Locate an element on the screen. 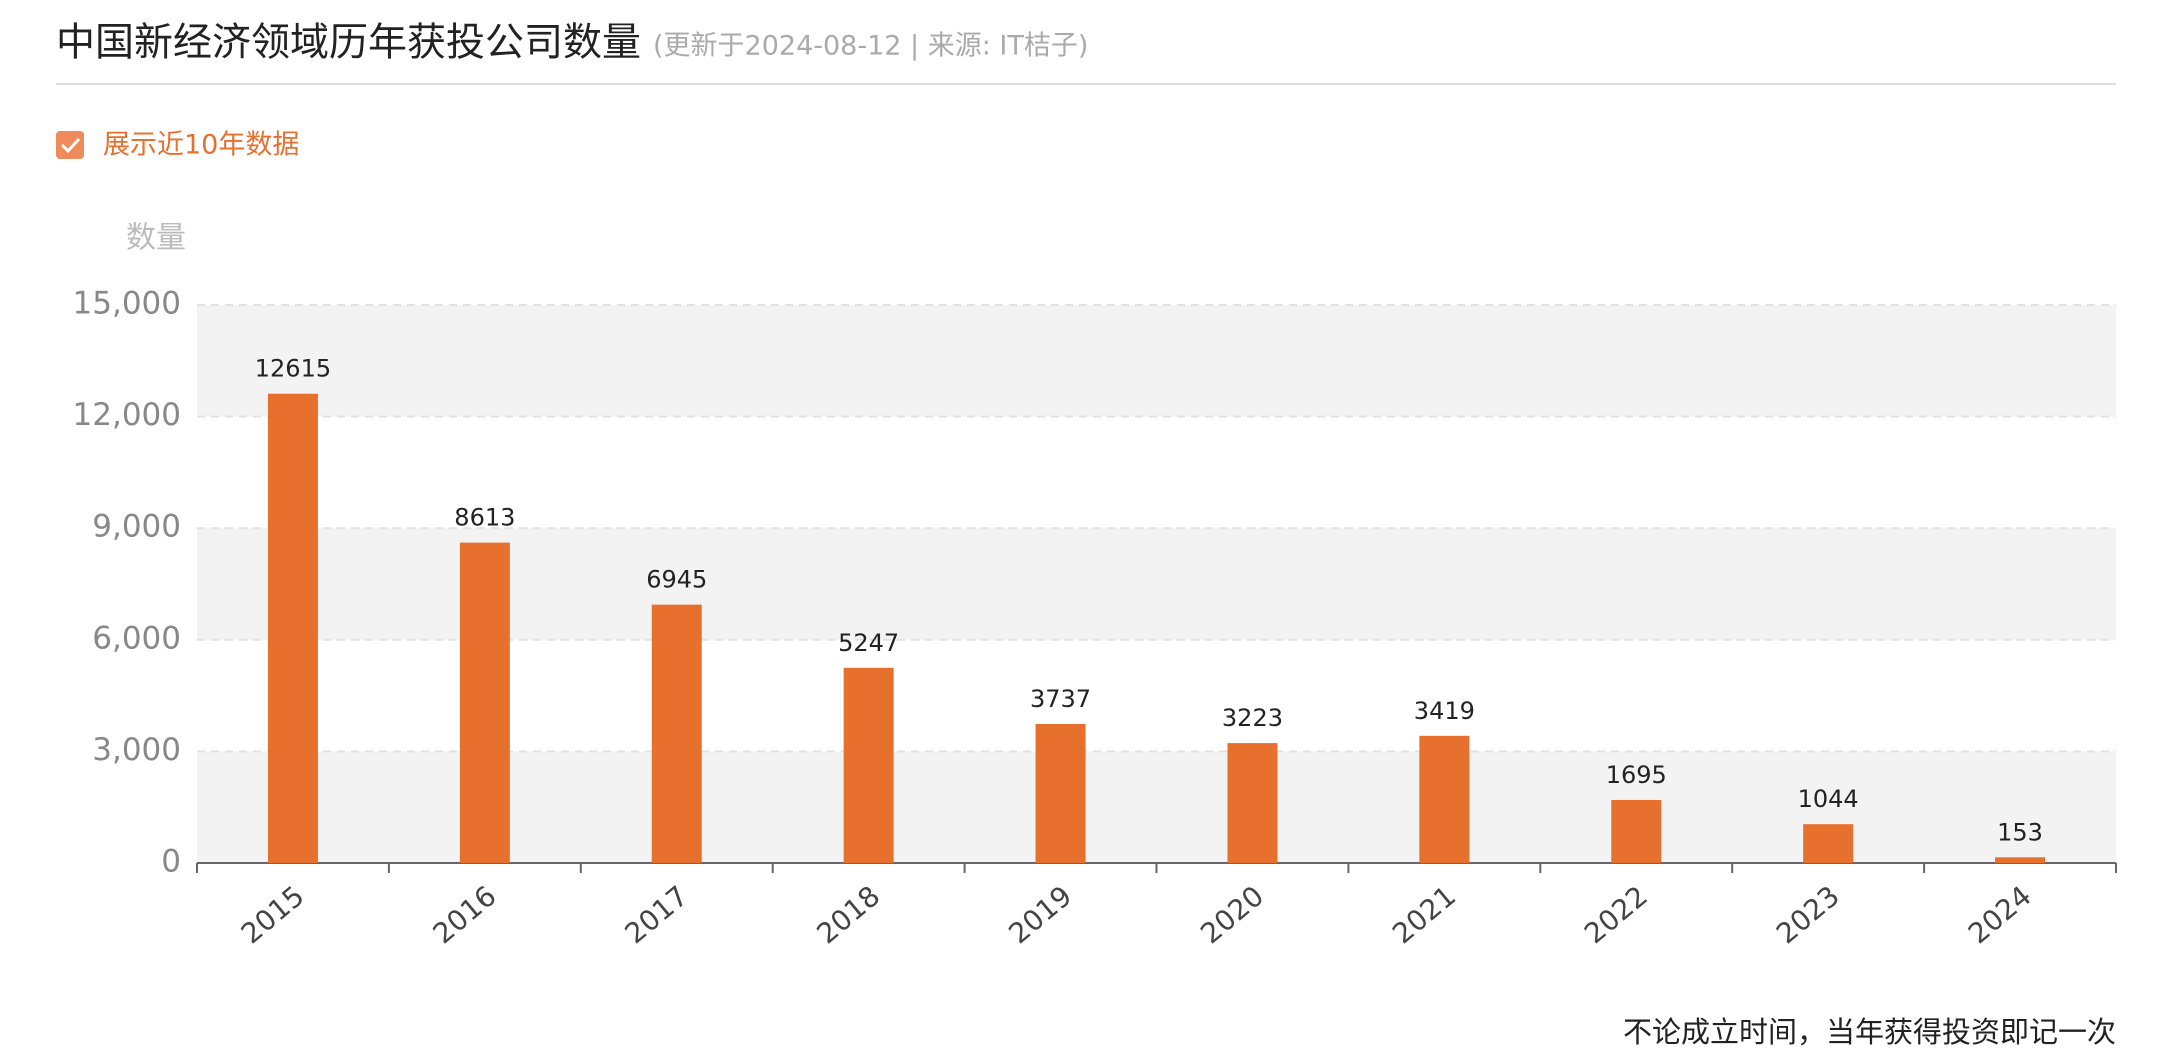 This screenshot has width=2168, height=1060. value-label: 3737 is located at coordinates (1060, 699).